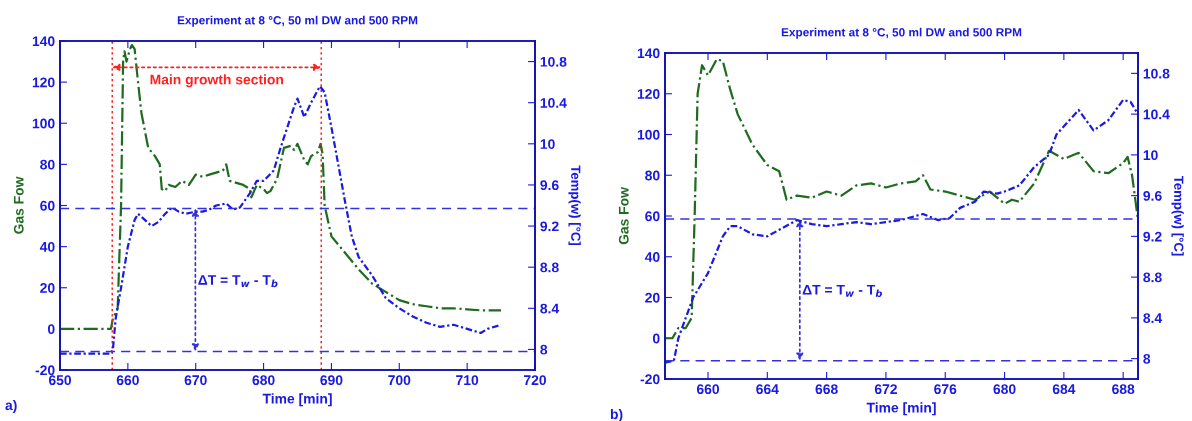  What do you see at coordinates (60, 380) in the screenshot?
I see `x-tick-label: 650` at bounding box center [60, 380].